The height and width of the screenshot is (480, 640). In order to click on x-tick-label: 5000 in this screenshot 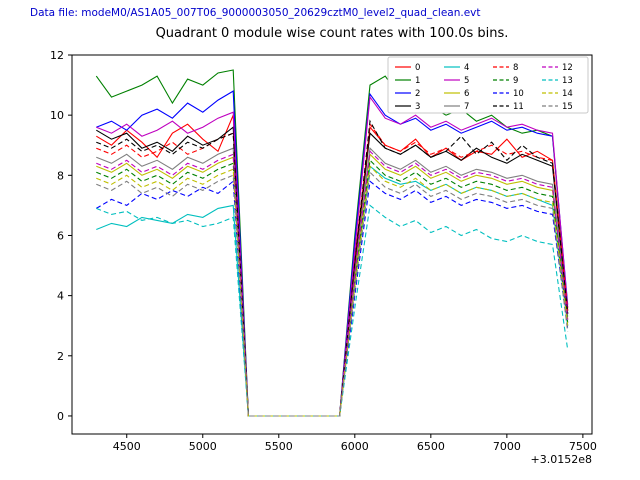, I will do `click(203, 446)`.